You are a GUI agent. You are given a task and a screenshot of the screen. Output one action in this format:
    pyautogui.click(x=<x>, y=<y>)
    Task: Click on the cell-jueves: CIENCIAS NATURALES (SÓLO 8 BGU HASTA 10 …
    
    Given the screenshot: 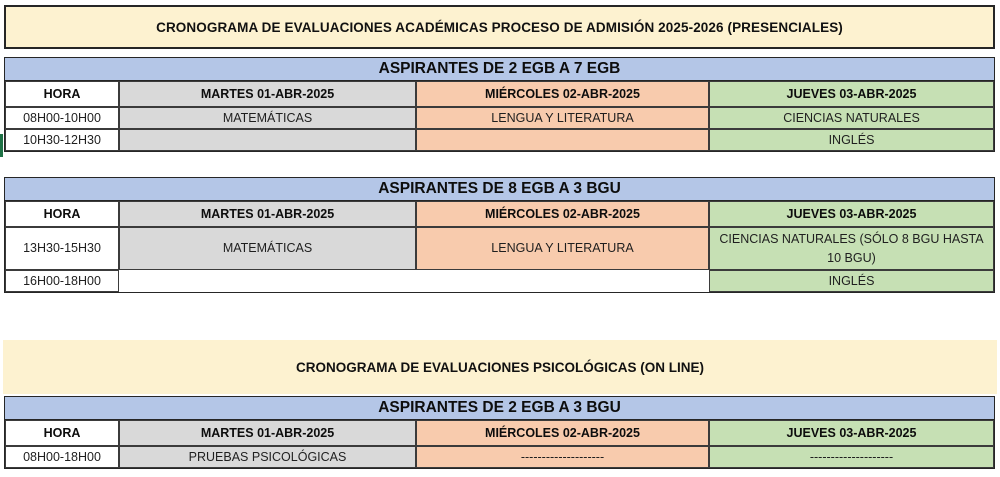 What is the action you would take?
    pyautogui.click(x=851, y=248)
    